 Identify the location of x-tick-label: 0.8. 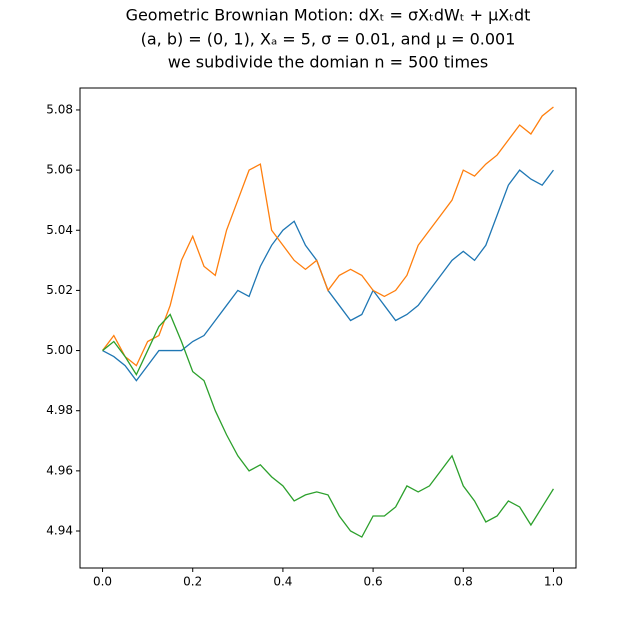
(463, 582).